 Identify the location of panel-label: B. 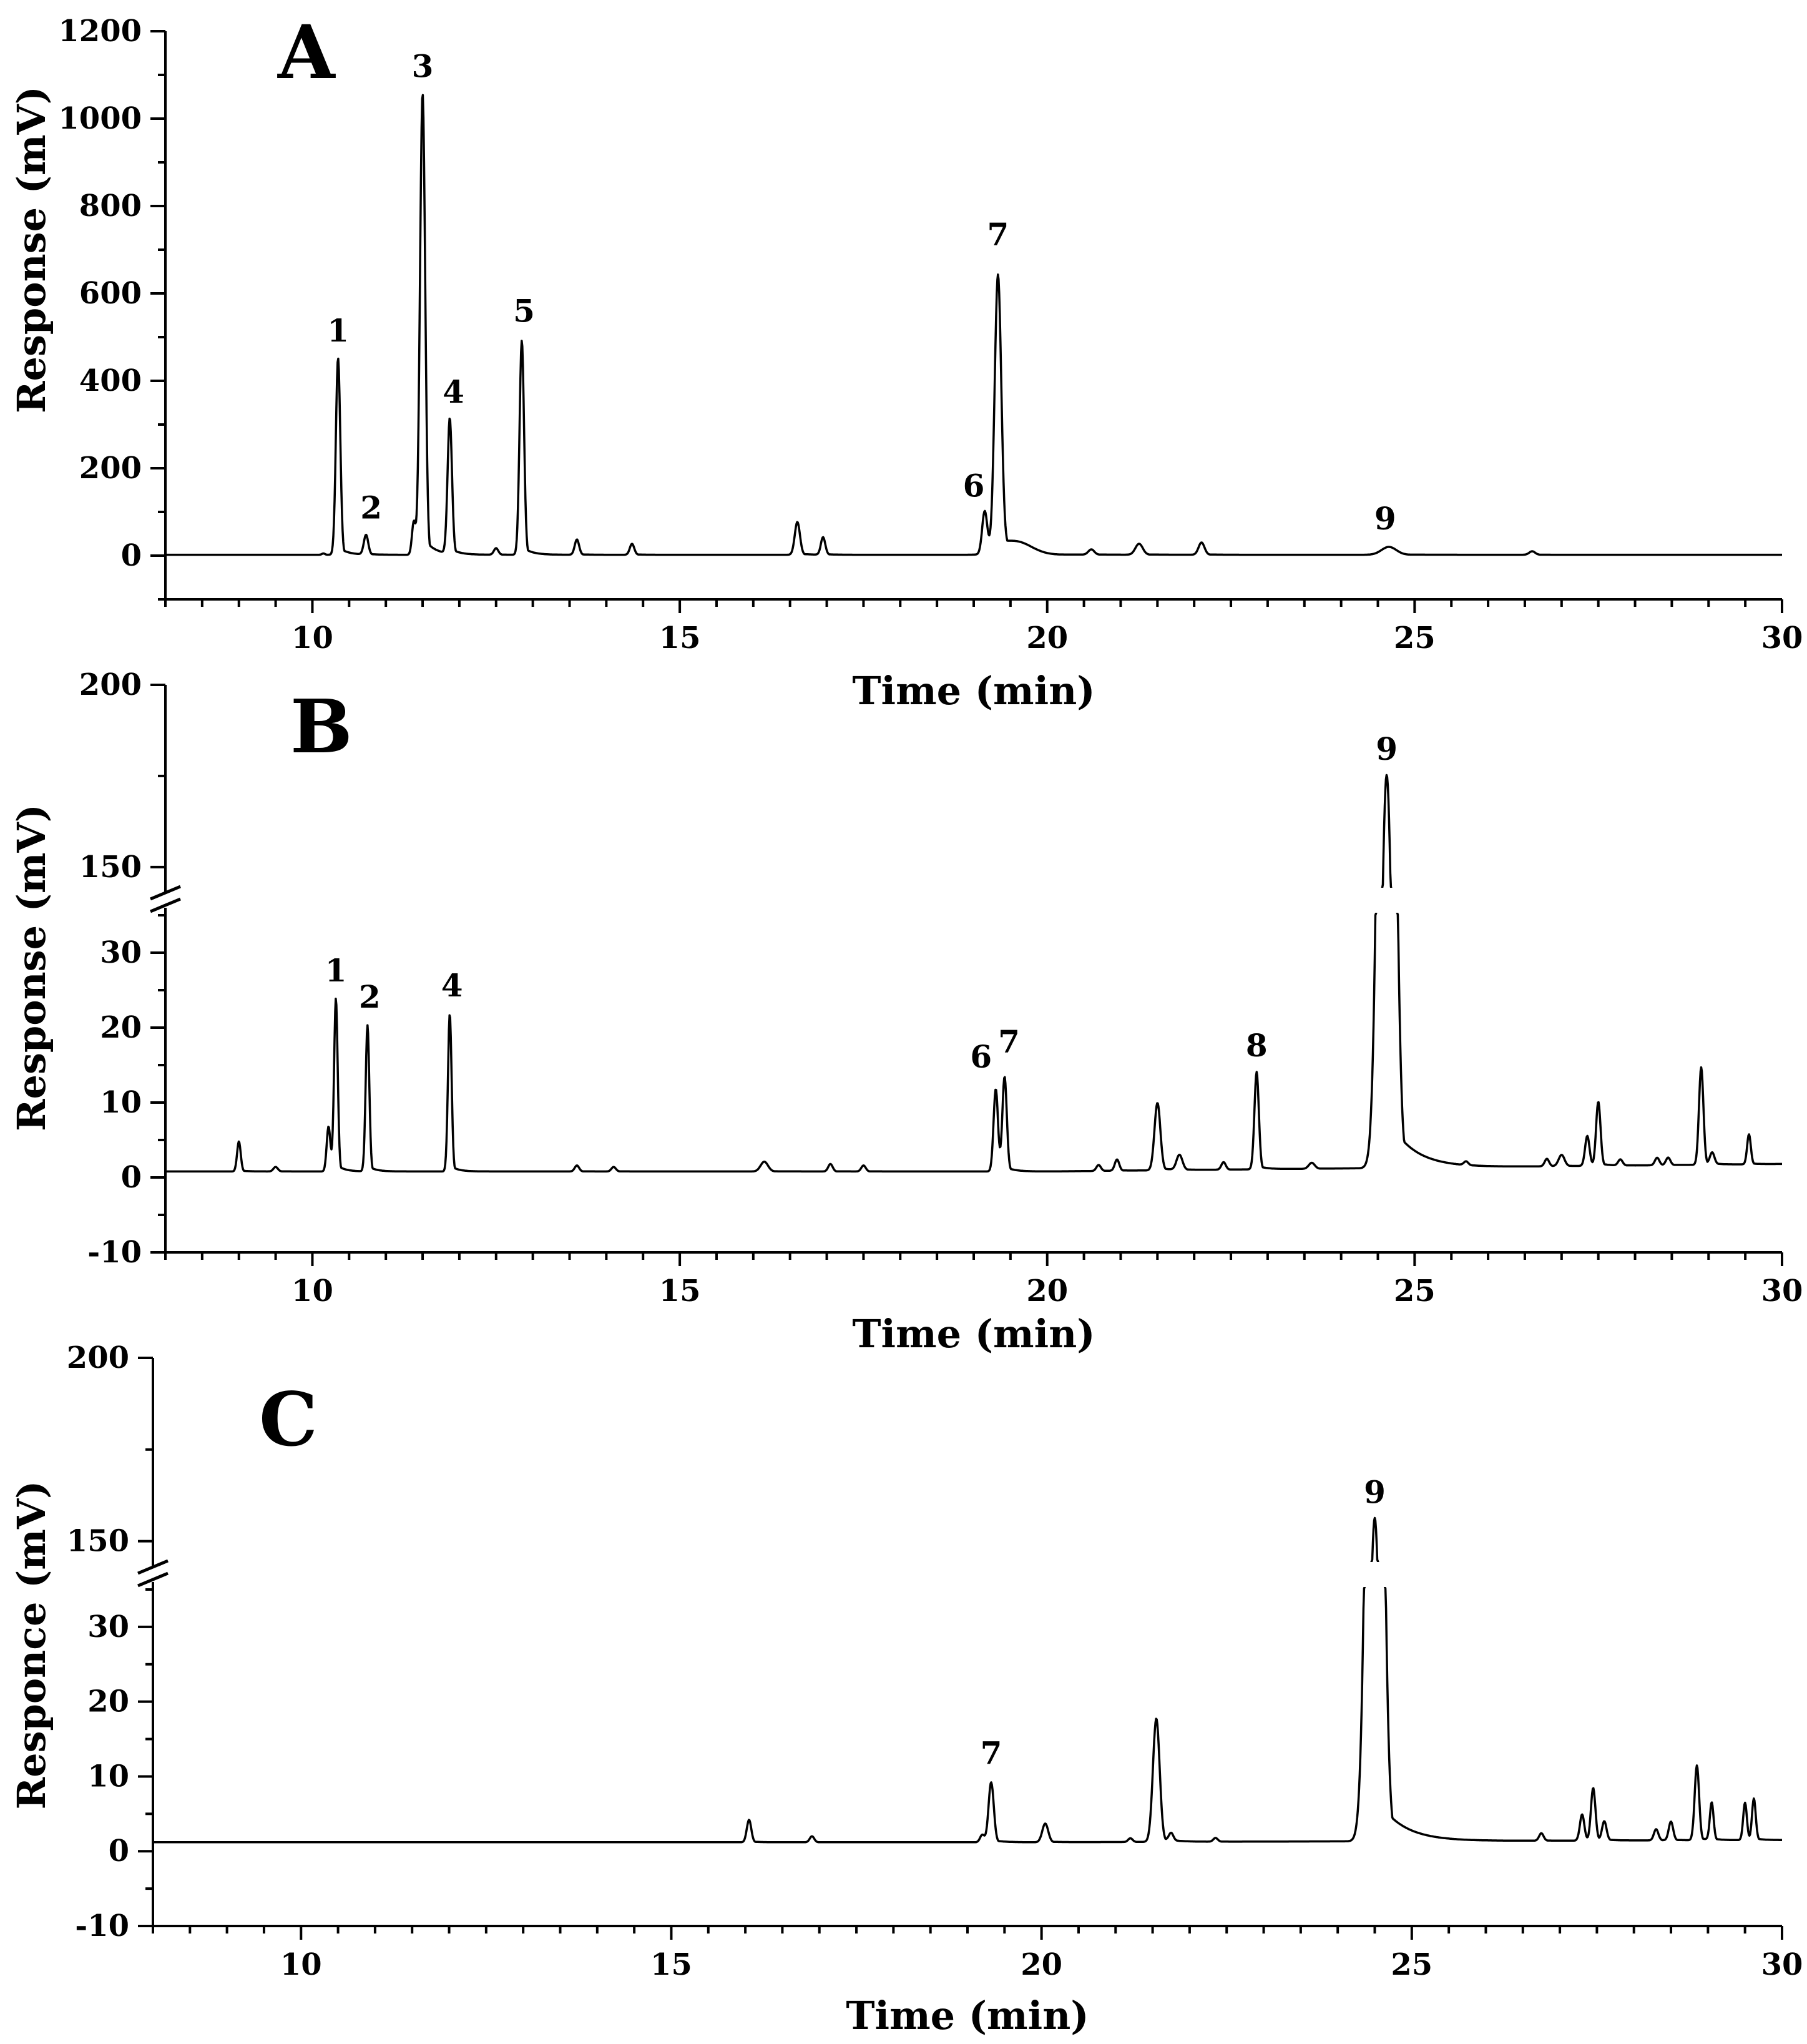
(321, 726).